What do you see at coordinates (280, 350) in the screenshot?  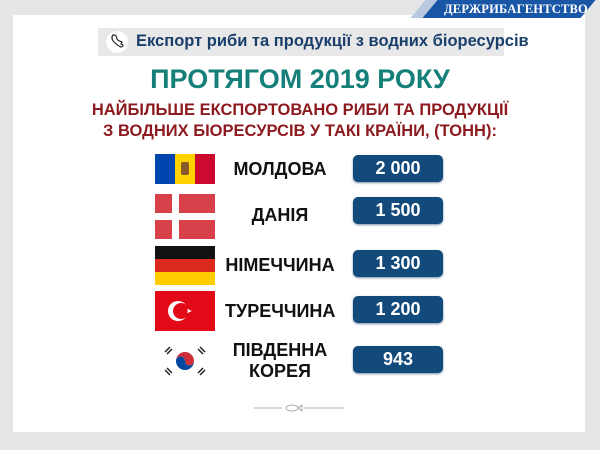 I see `country-name-line: ПІВДЕННА` at bounding box center [280, 350].